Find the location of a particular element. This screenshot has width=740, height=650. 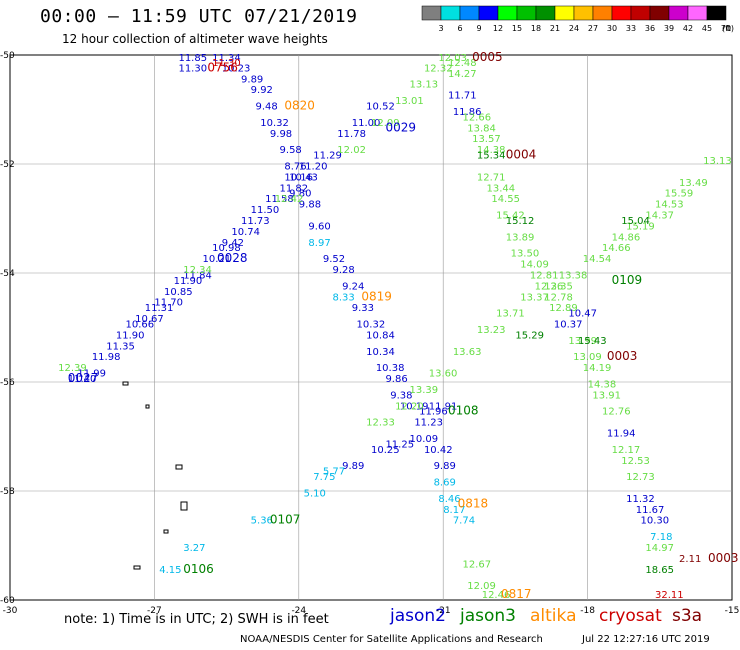

colorbar-label: 42 is located at coordinates (688, 28).